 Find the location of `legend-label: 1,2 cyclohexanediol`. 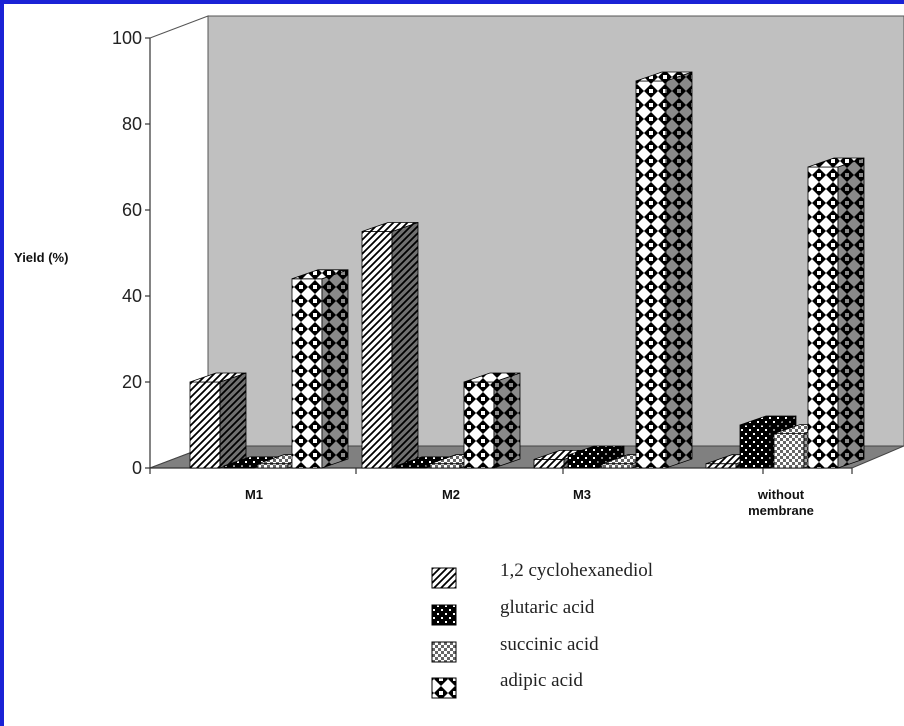

legend-label: 1,2 cyclohexanediol is located at coordinates (576, 570).